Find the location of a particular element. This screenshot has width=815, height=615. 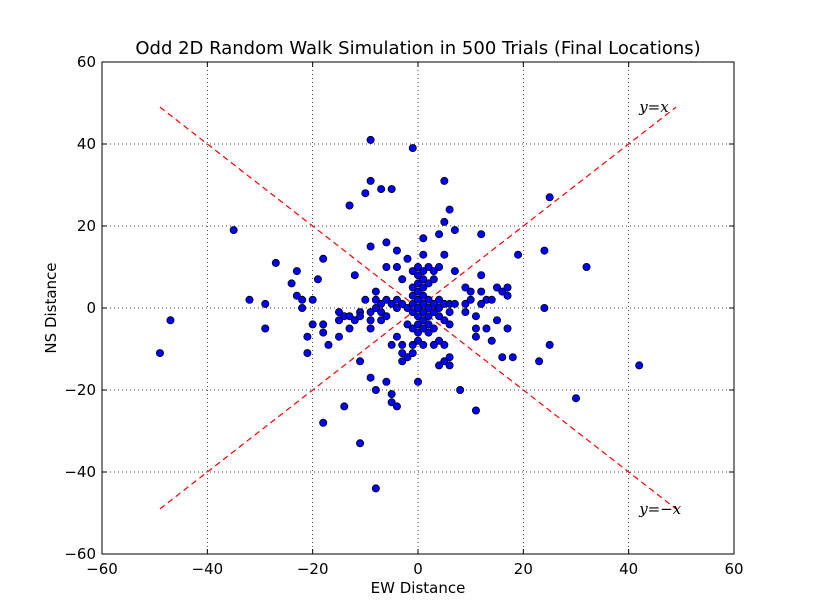

x-tick-label: 0 is located at coordinates (418, 569).